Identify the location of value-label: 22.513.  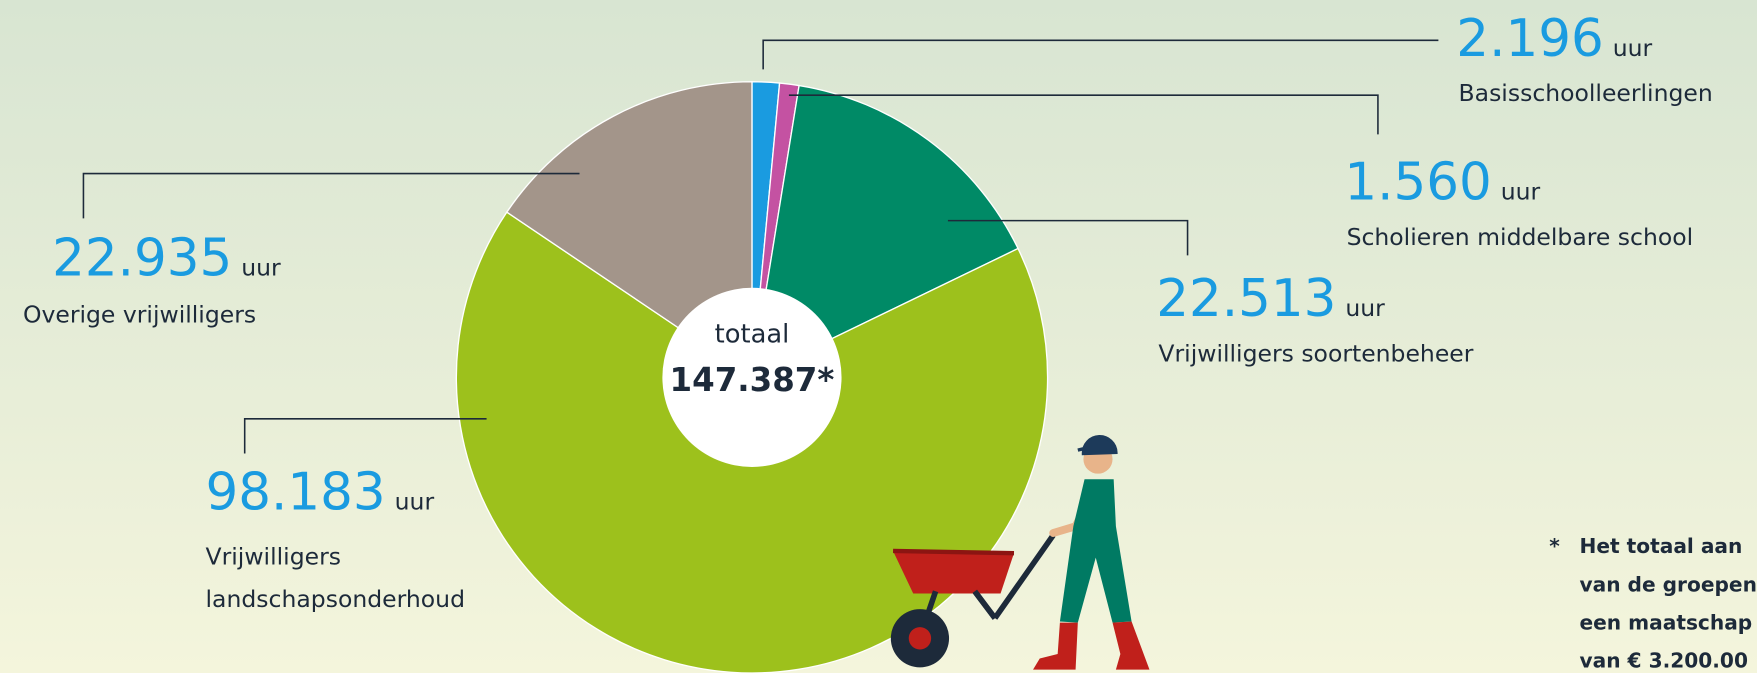
(1246, 299).